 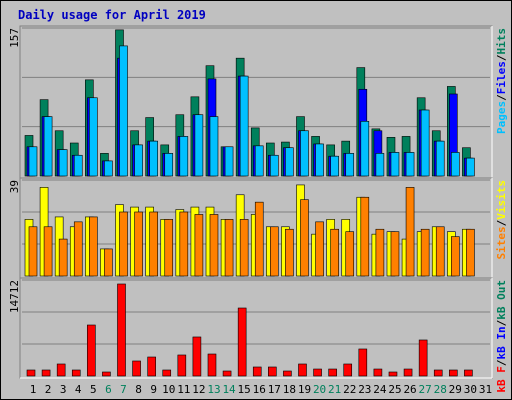 What do you see at coordinates (501, 41) in the screenshot?
I see `legend-entry: Hits` at bounding box center [501, 41].